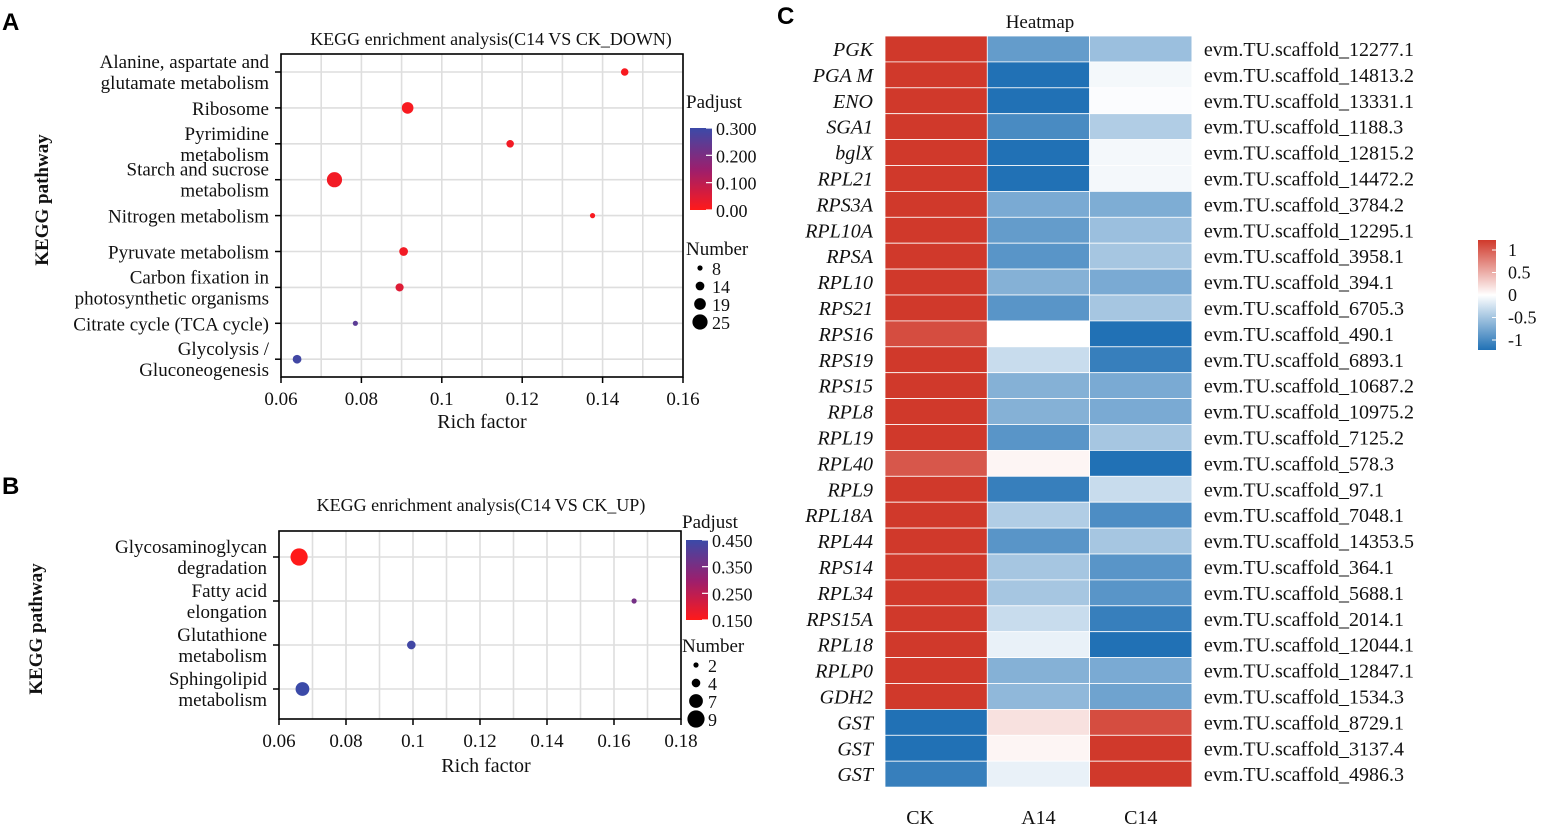 The width and height of the screenshot is (1550, 829). Describe the element at coordinates (1304, 205) in the screenshot. I see `gene-id-label: evm.TU.scaffold_3784.2` at that location.